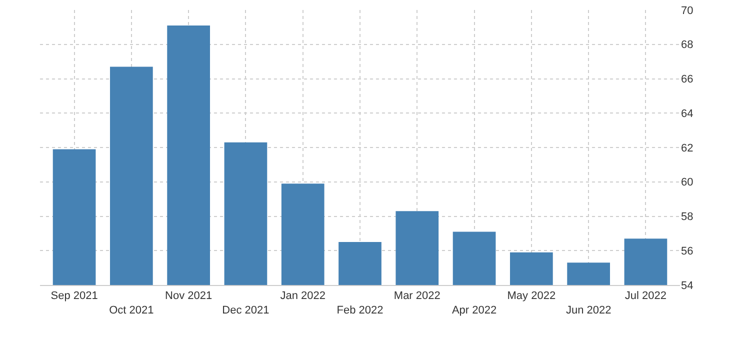  I want to click on x-tick-label: Nov 2021, so click(188, 296).